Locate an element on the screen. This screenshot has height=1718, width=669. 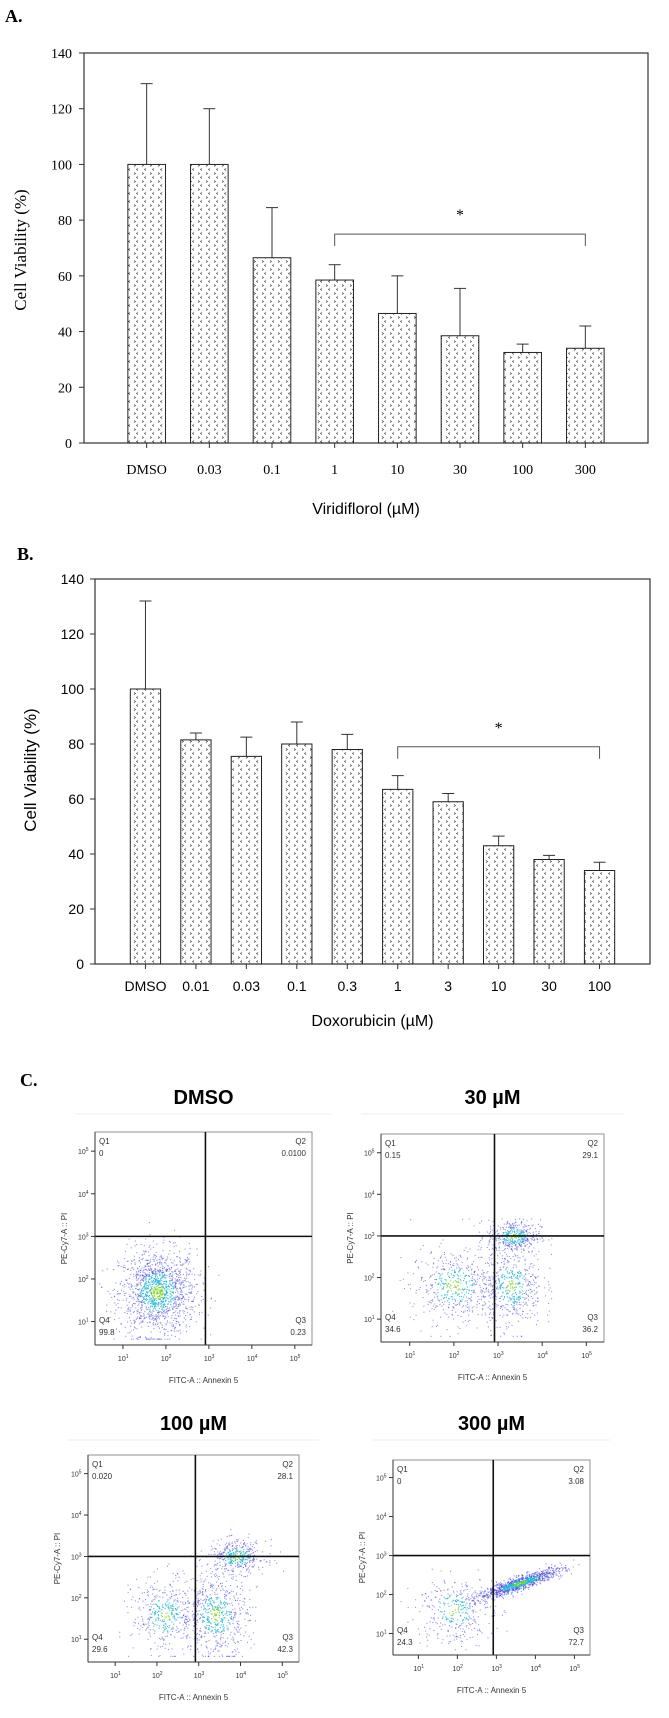
tick-base: 10 is located at coordinates (82, 1280).